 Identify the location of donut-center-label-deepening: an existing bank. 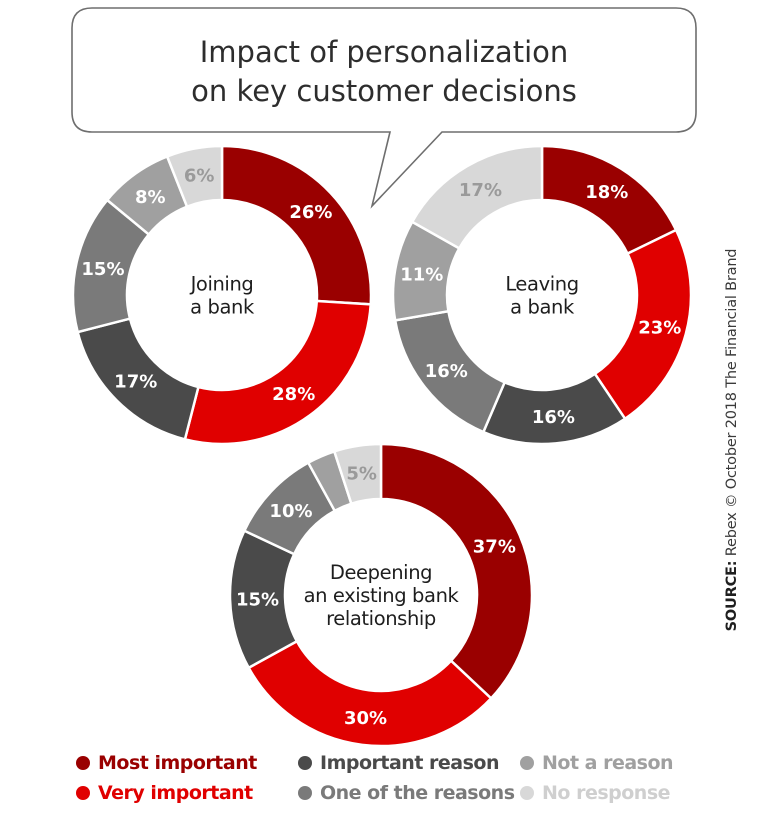
(382, 595).